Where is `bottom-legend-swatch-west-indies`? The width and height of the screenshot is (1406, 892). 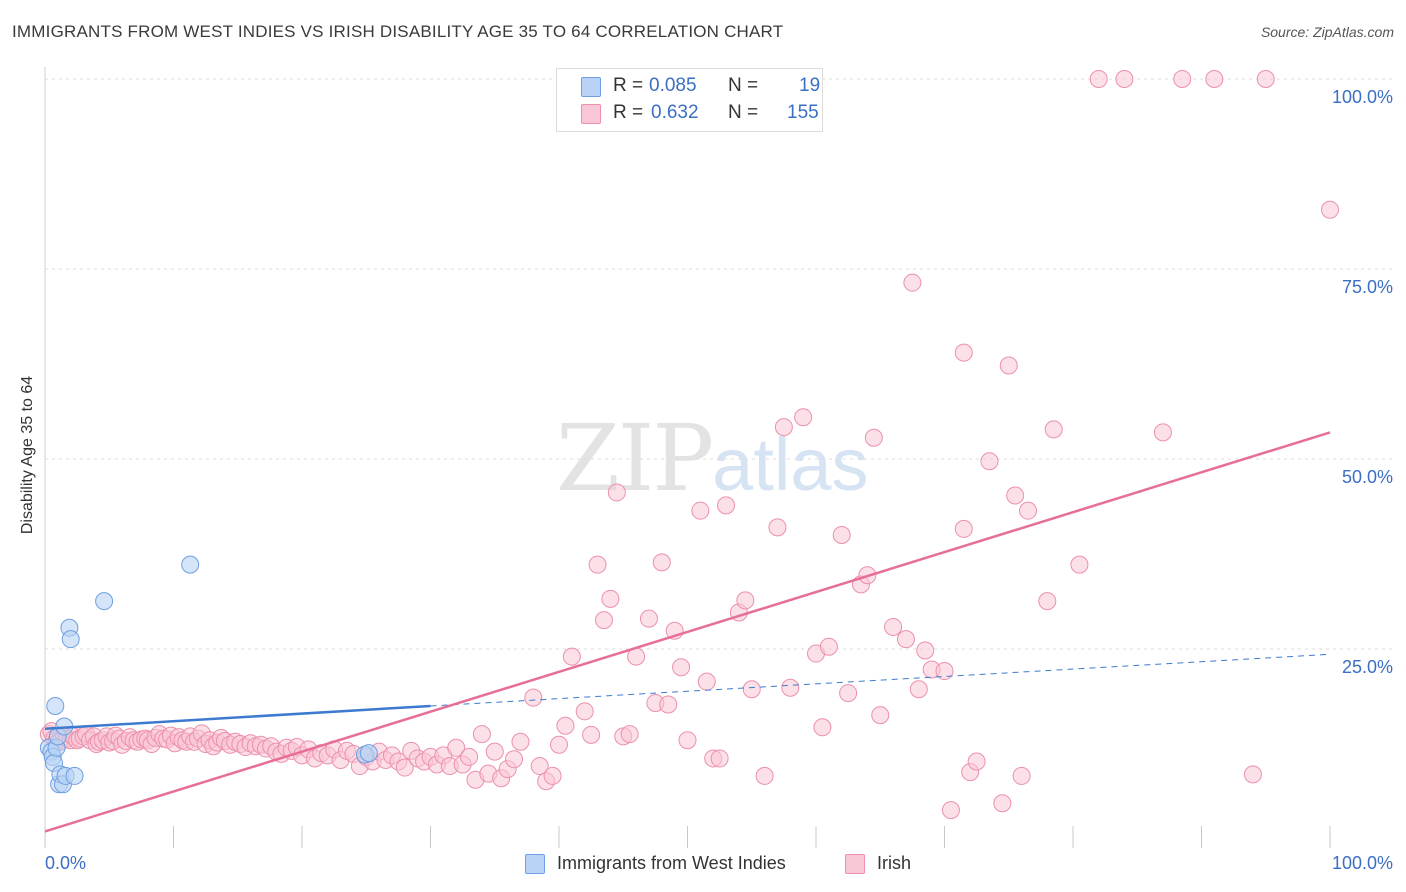
bottom-legend-swatch-west-indies is located at coordinates (535, 864).